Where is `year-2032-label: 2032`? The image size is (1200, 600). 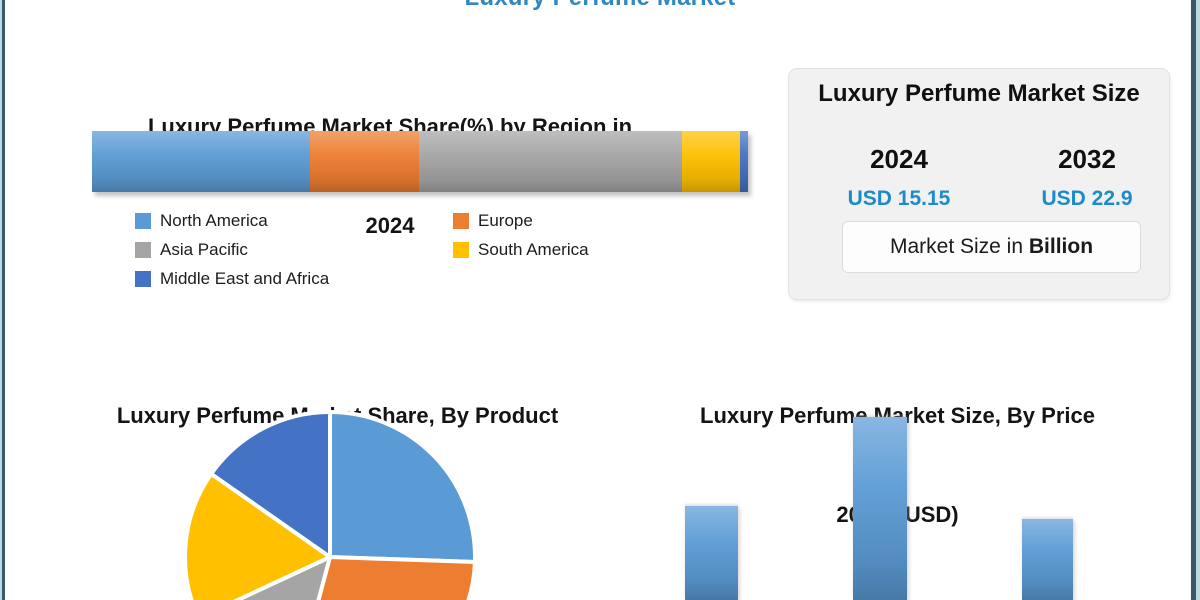
year-2032-label: 2032 is located at coordinates (1087, 159).